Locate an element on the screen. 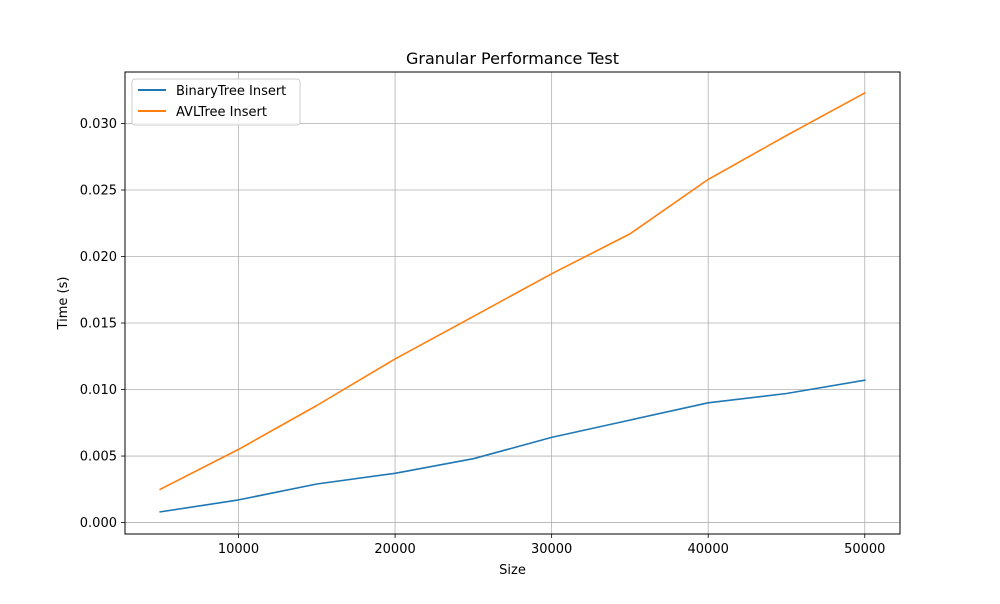 The image size is (1000, 604). y-axis-ticks: 0.000 0.005 0.010 0.015 0.020 0.025 0.030 is located at coordinates (102, 324).